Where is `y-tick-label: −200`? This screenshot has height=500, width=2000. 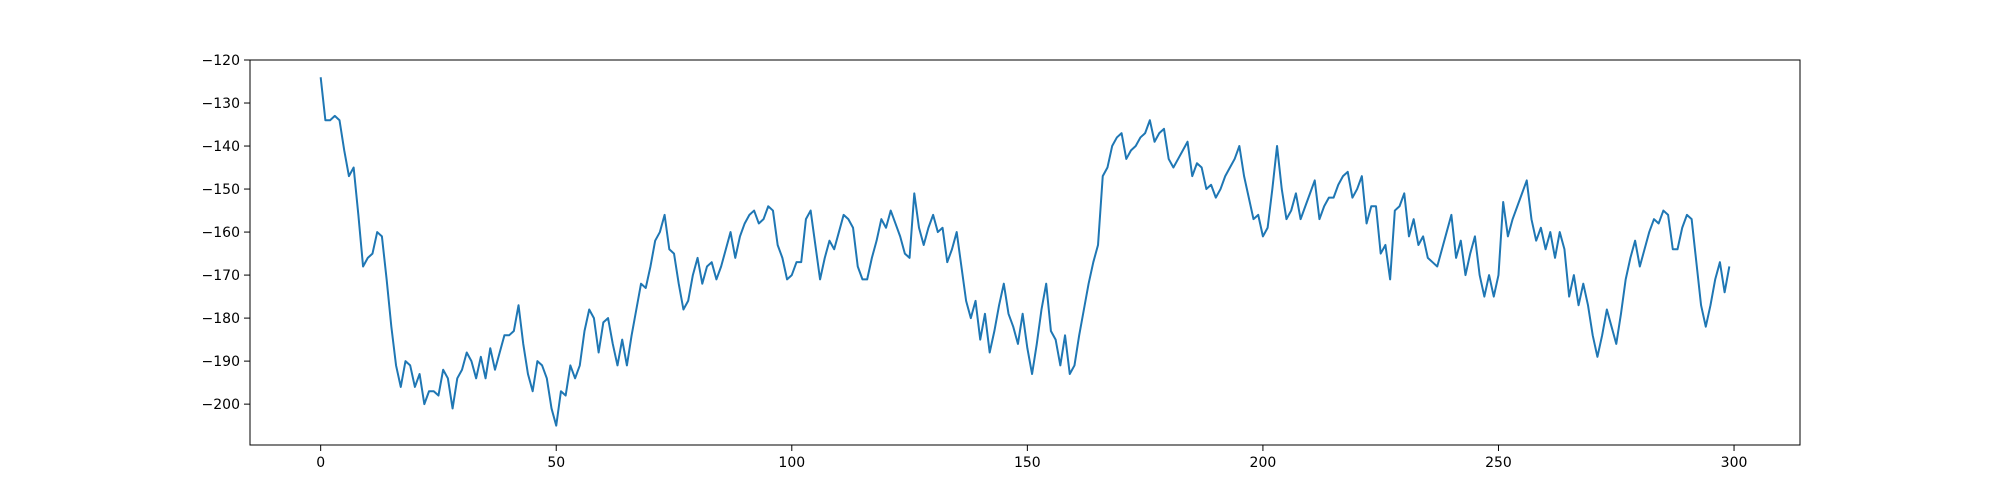 y-tick-label: −200 is located at coordinates (221, 405).